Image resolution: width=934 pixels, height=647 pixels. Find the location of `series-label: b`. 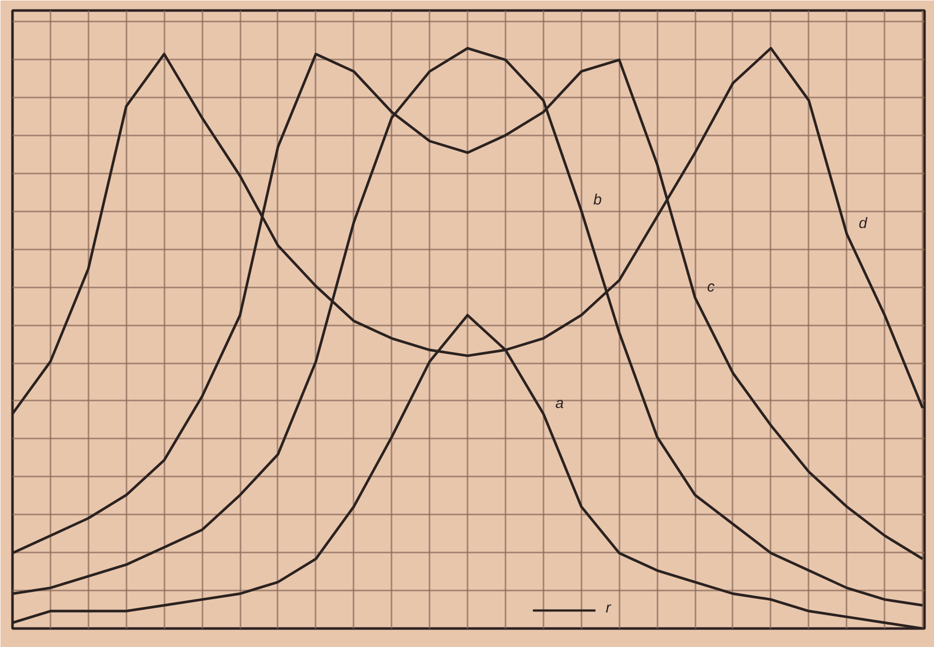

series-label: b is located at coordinates (597, 200).